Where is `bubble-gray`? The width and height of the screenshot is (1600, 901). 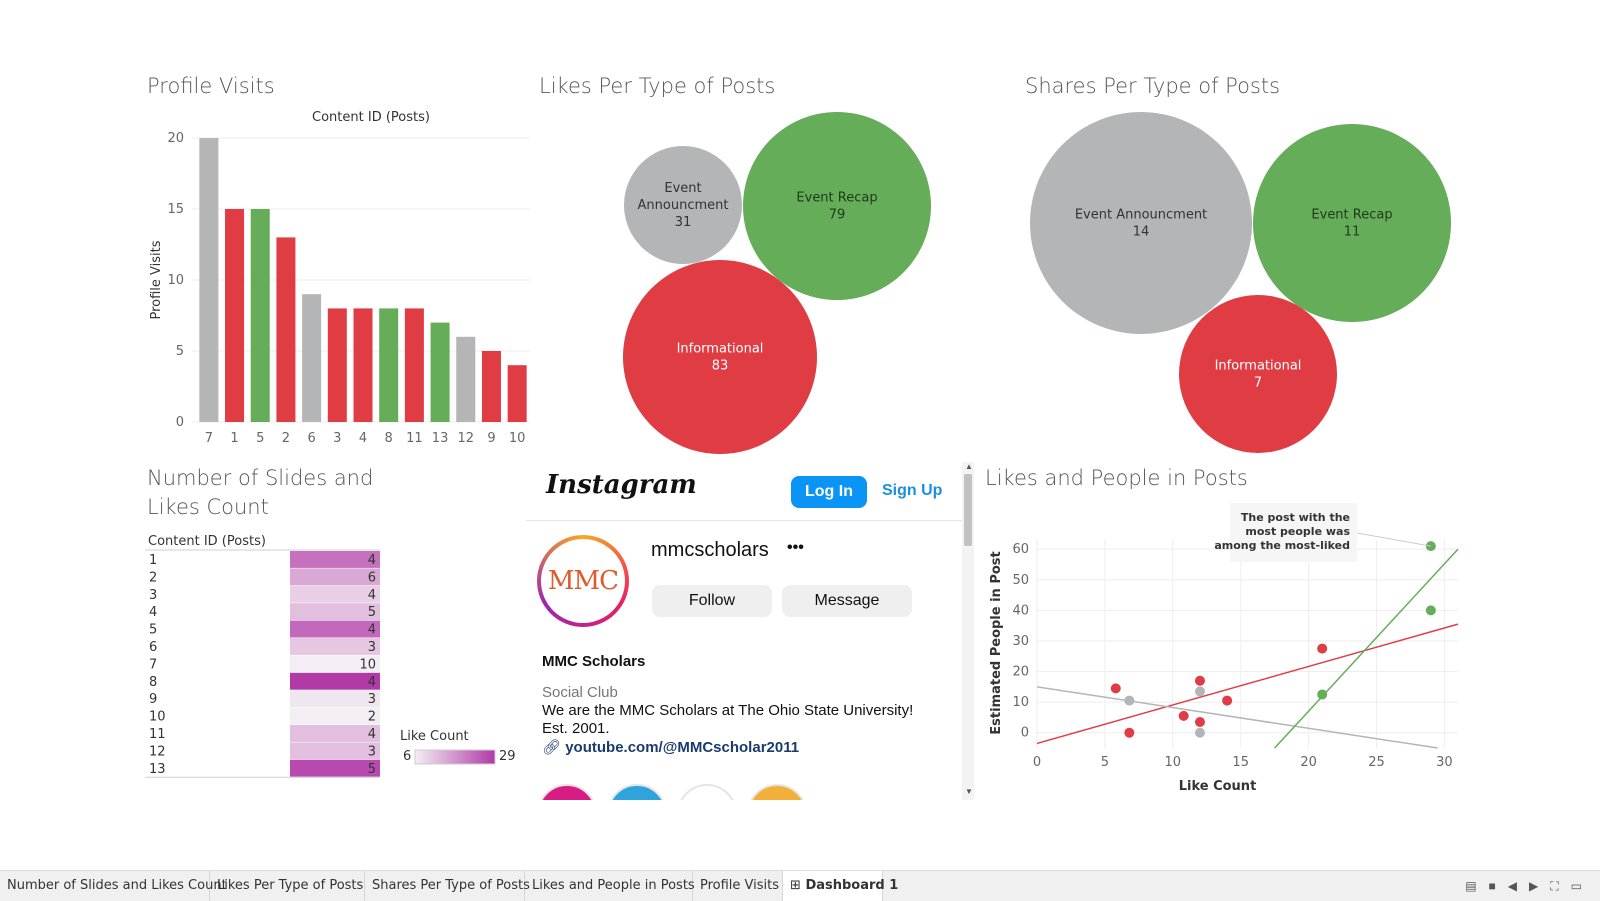 bubble-gray is located at coordinates (1141, 223).